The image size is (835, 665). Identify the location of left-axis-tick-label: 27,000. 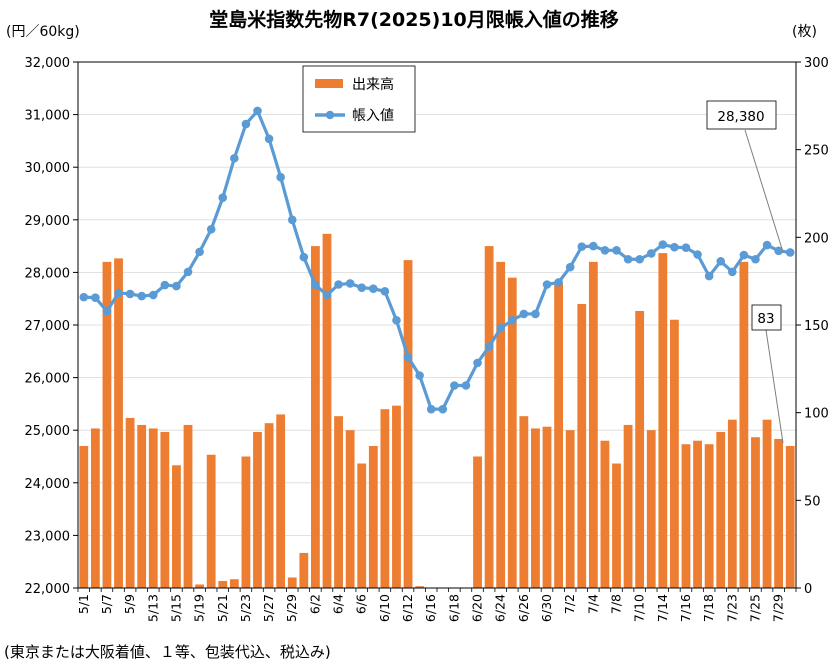
(48, 326).